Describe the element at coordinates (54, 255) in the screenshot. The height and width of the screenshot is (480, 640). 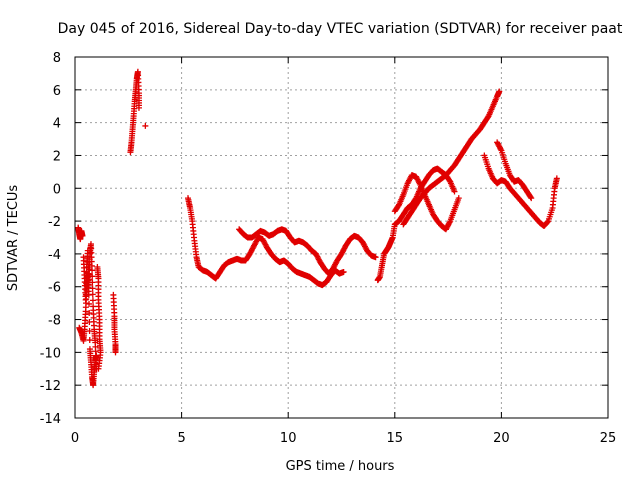
I see `y-tick-label: -4` at that location.